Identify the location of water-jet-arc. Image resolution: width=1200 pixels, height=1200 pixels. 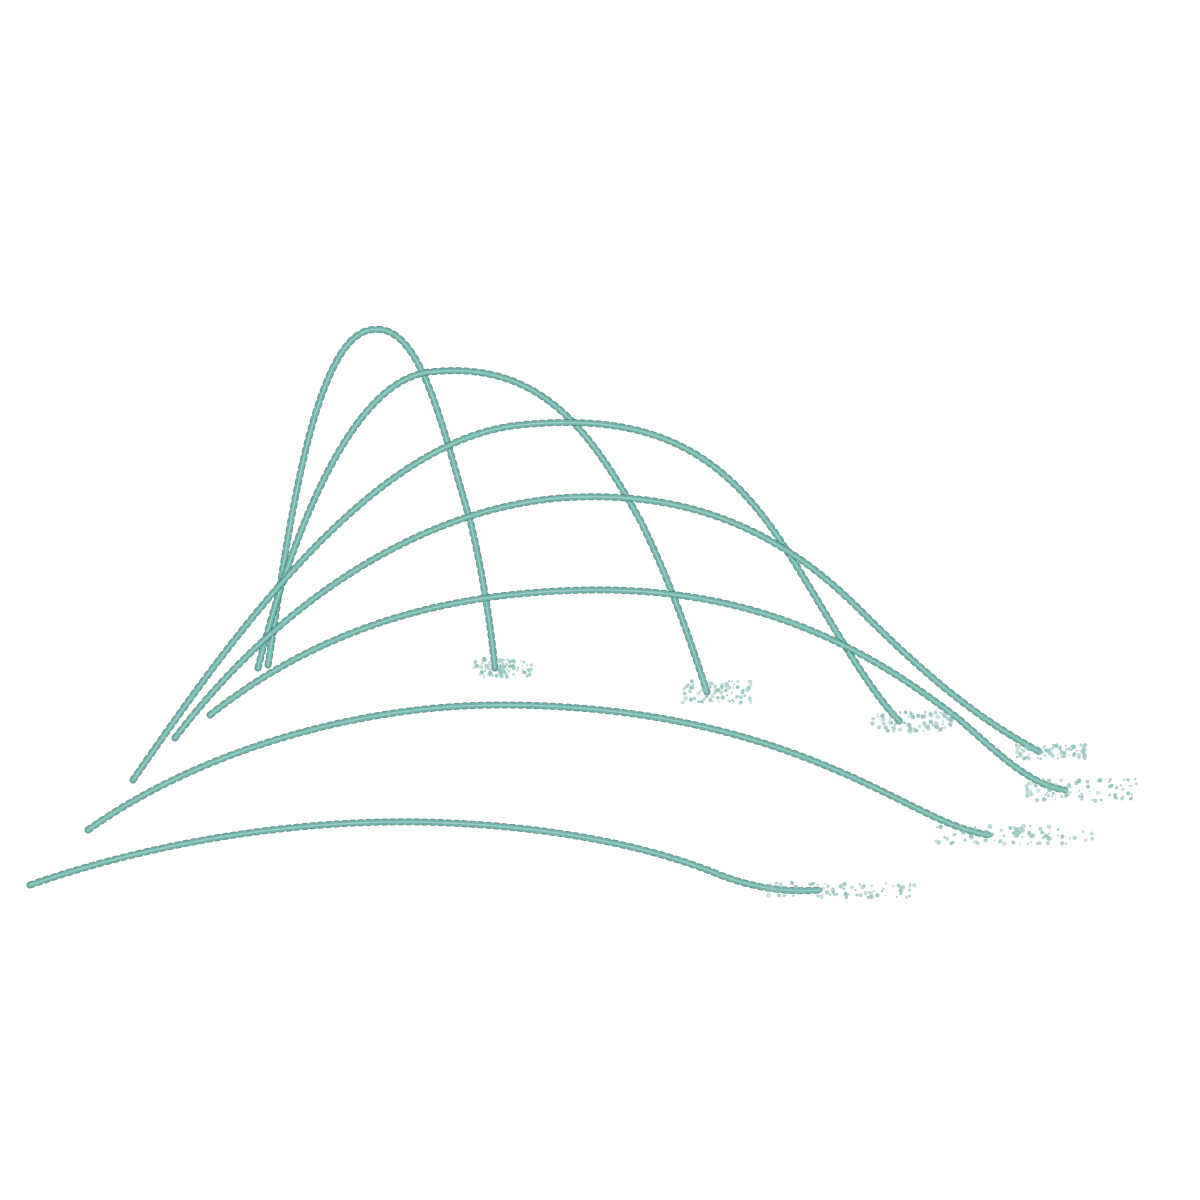
(637, 690).